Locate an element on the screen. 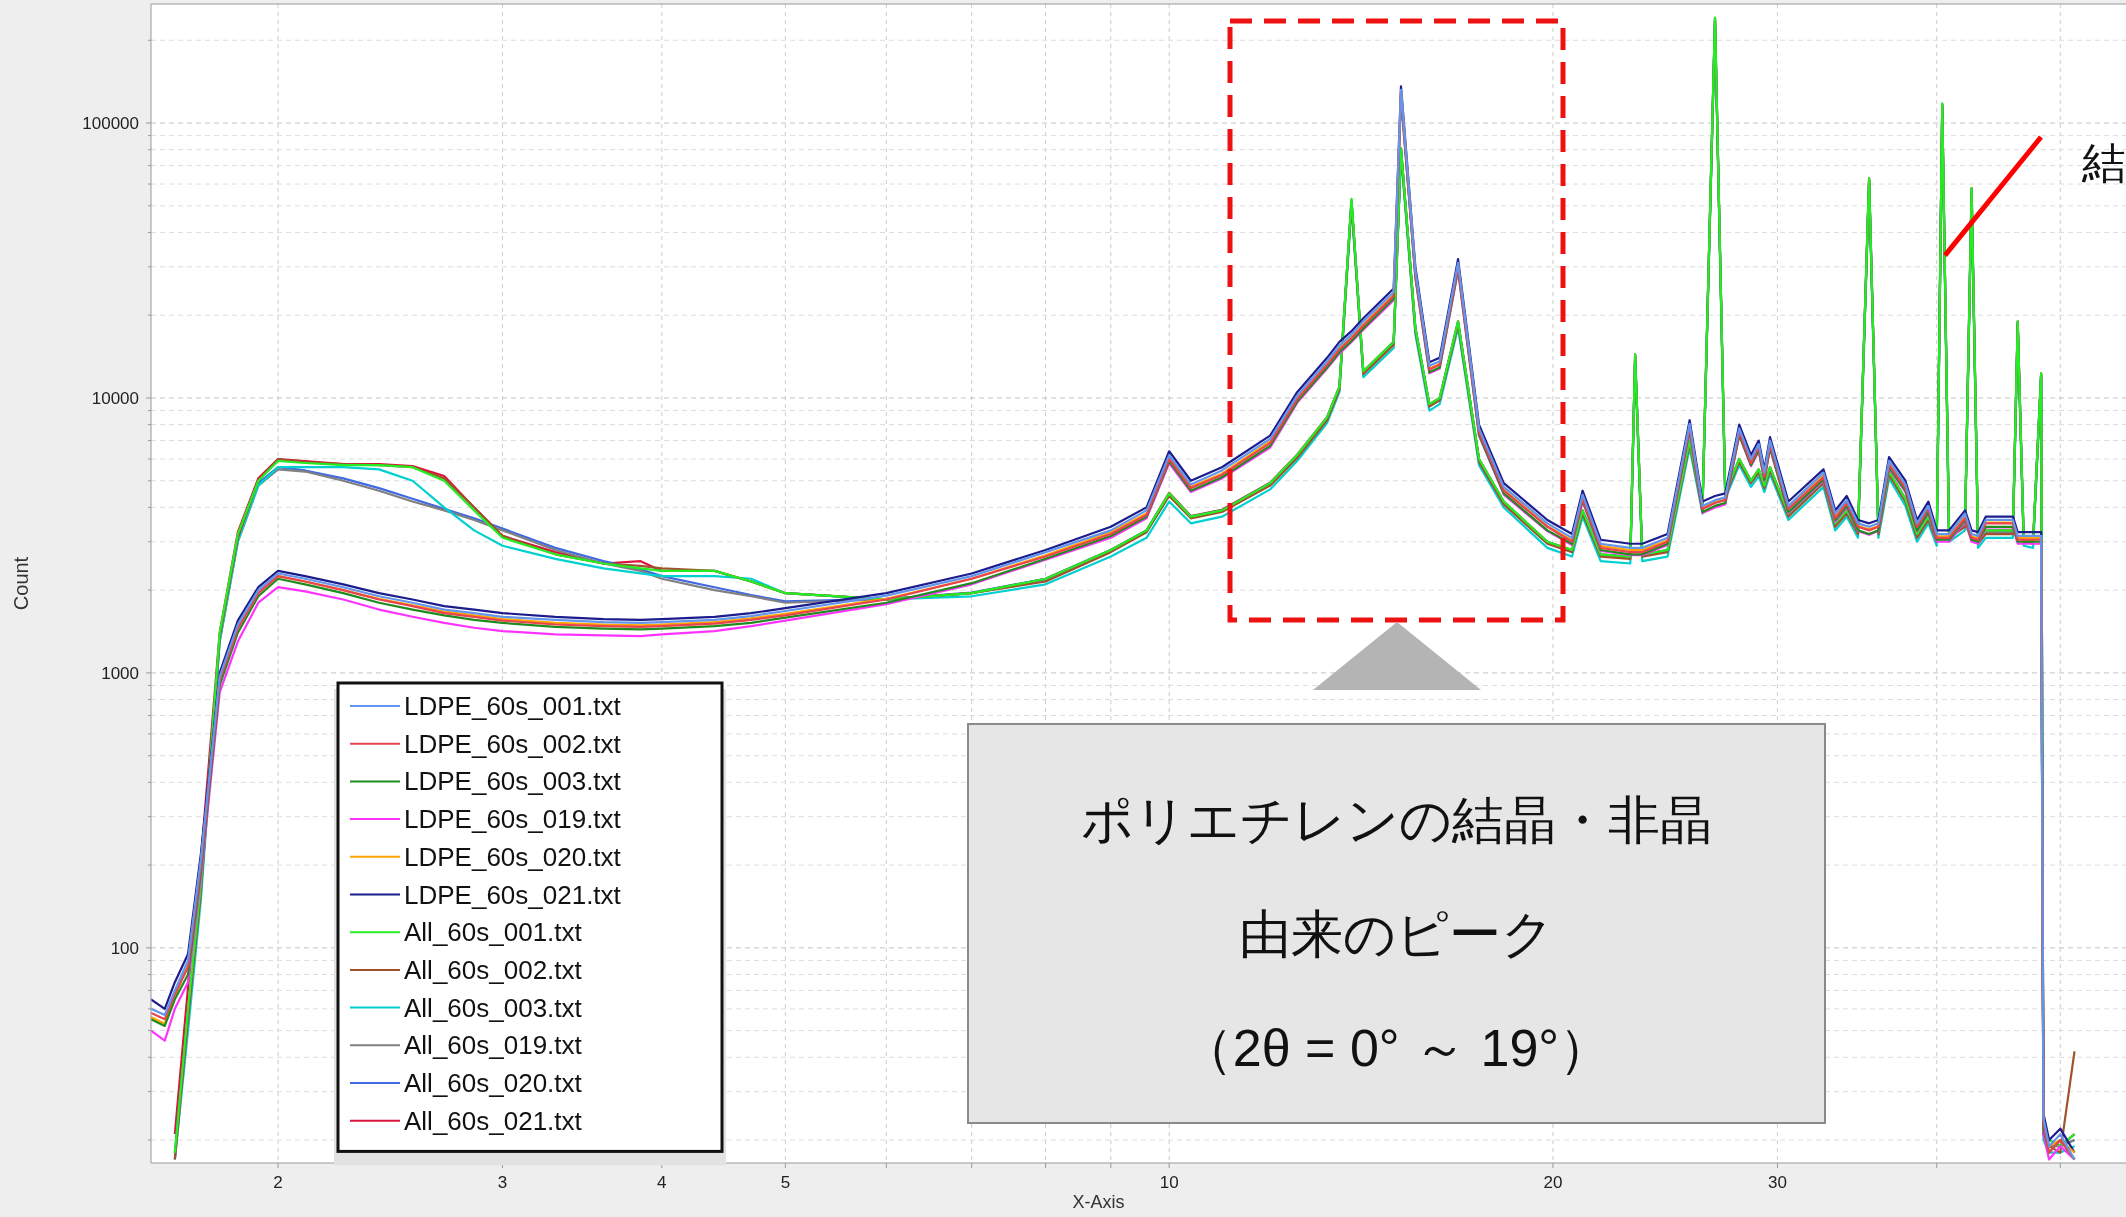  x-tick-label: 4 is located at coordinates (662, 1182).